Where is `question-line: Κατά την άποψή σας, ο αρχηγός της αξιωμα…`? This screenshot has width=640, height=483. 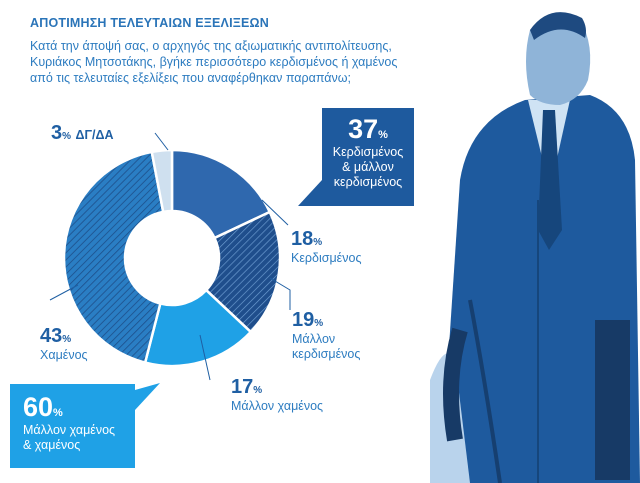
question-line: Κατά την άποψή σας, ο αρχηγός της αξιωμα… is located at coordinates (211, 46).